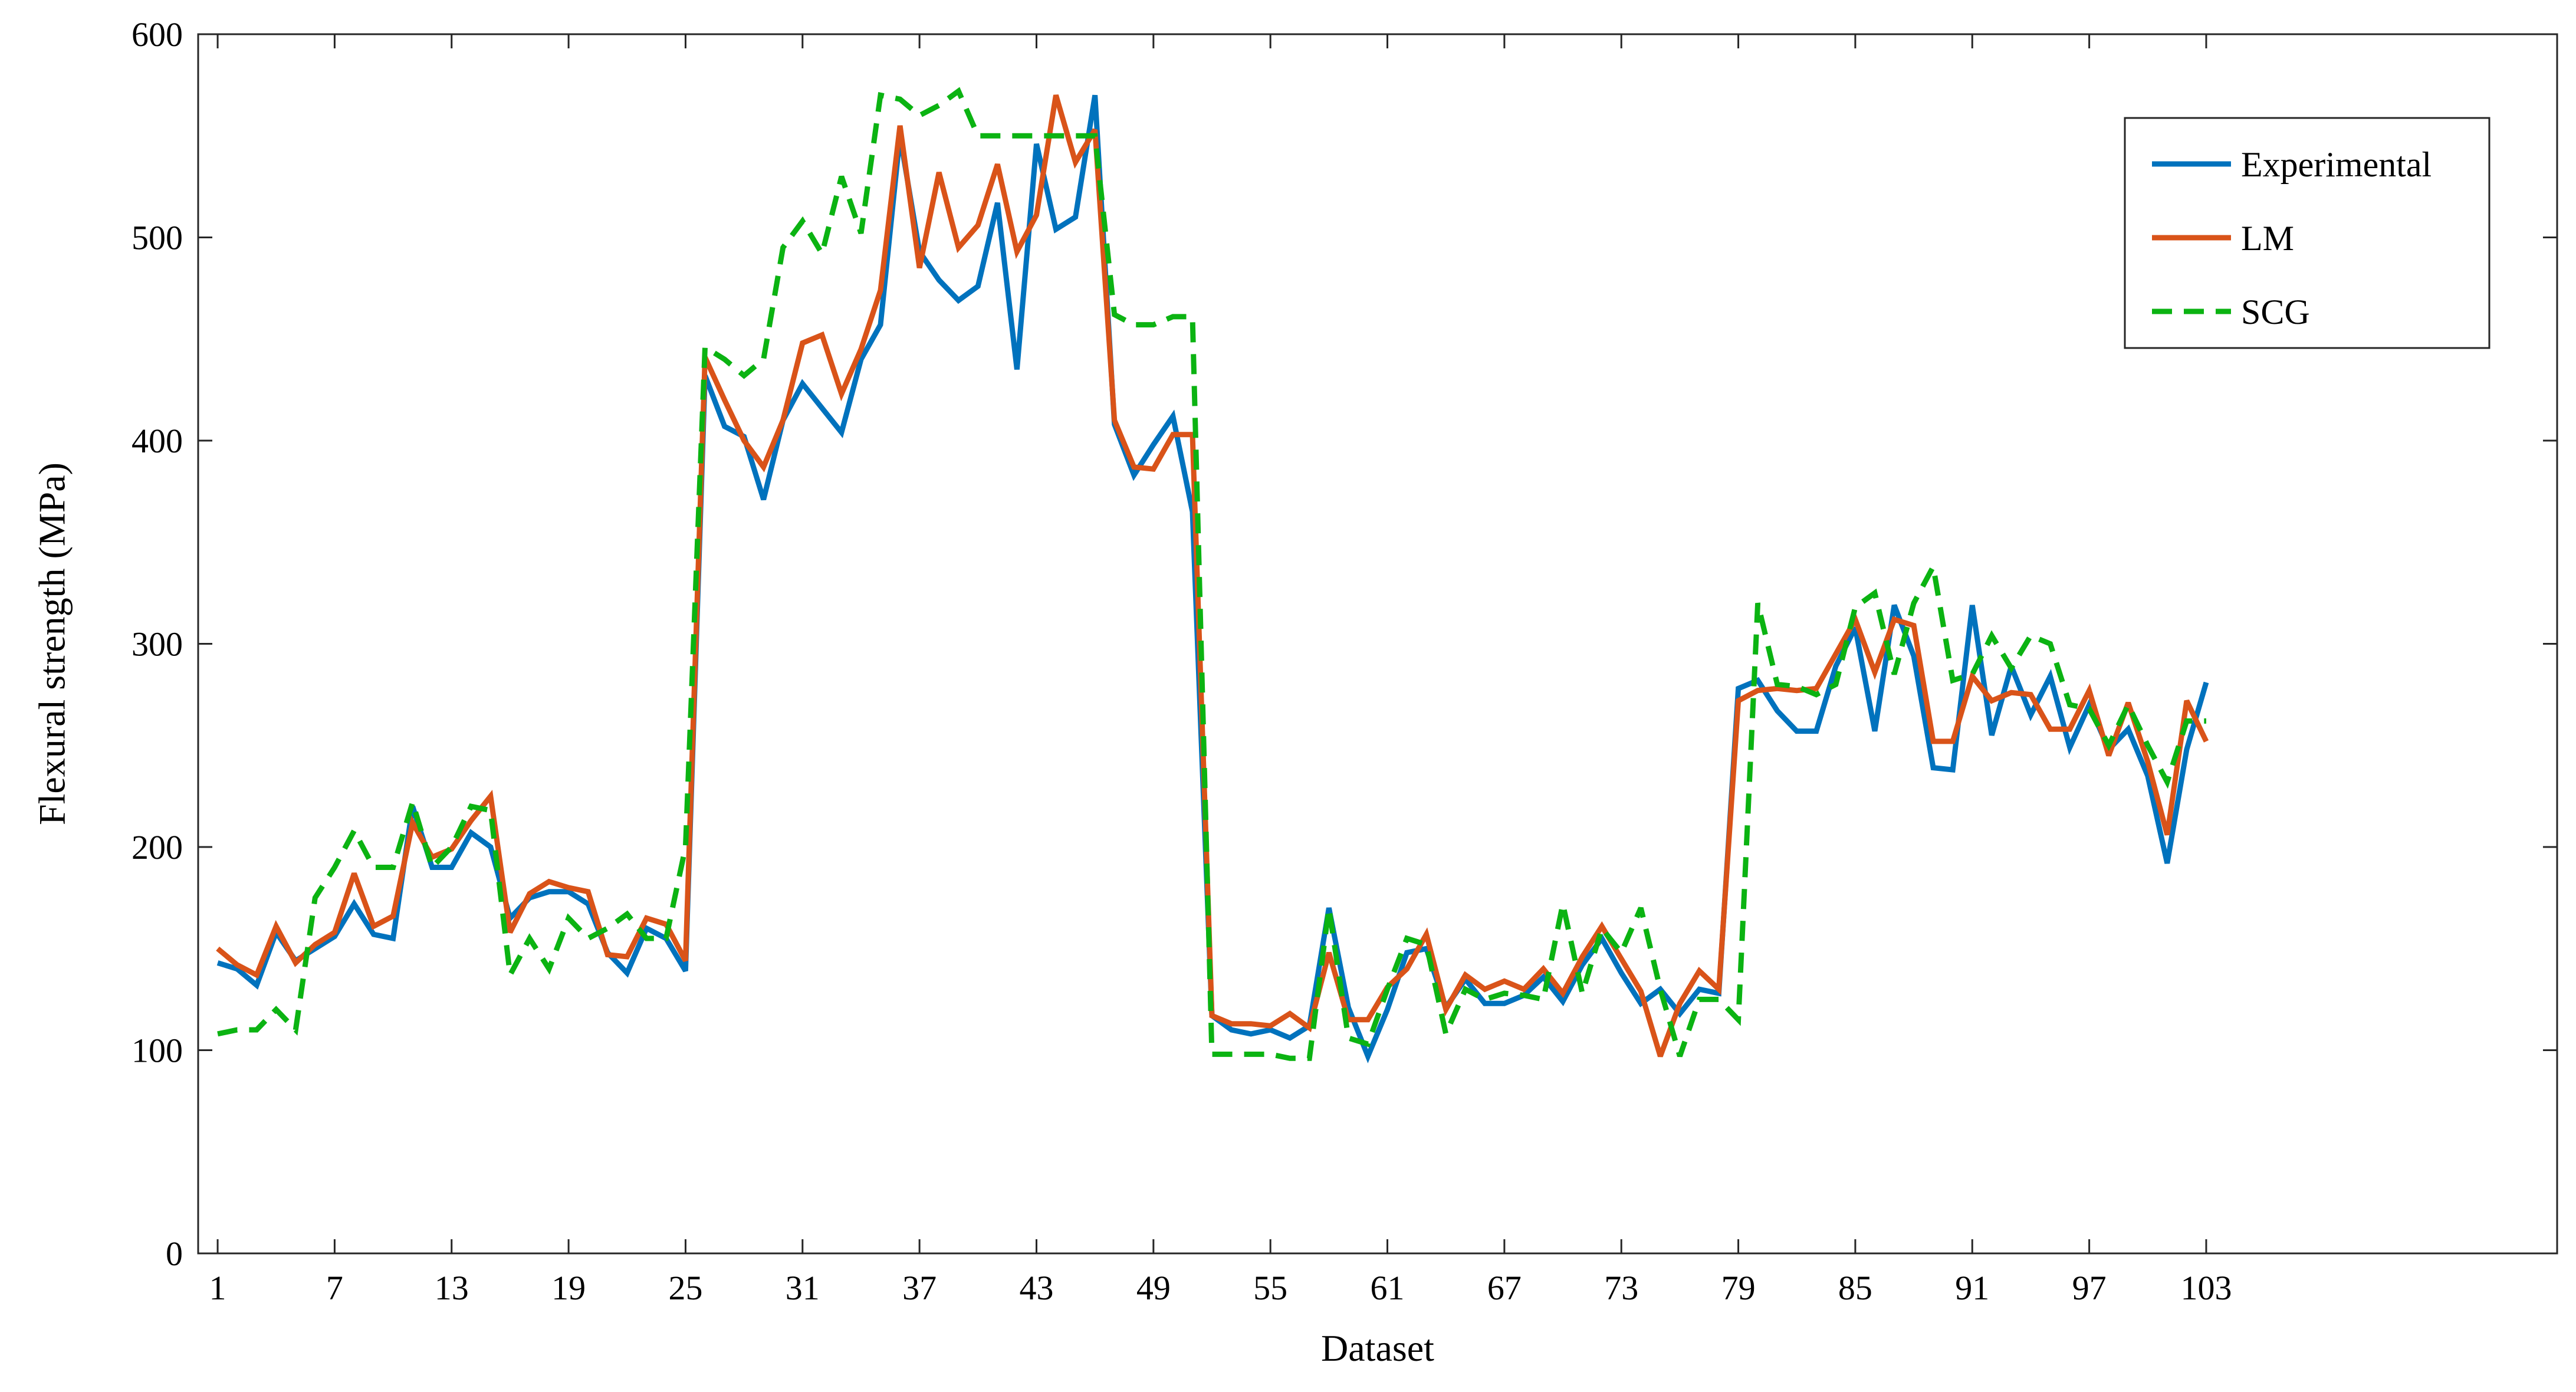  What do you see at coordinates (1036, 1288) in the screenshot?
I see `x-tick-label: 43` at bounding box center [1036, 1288].